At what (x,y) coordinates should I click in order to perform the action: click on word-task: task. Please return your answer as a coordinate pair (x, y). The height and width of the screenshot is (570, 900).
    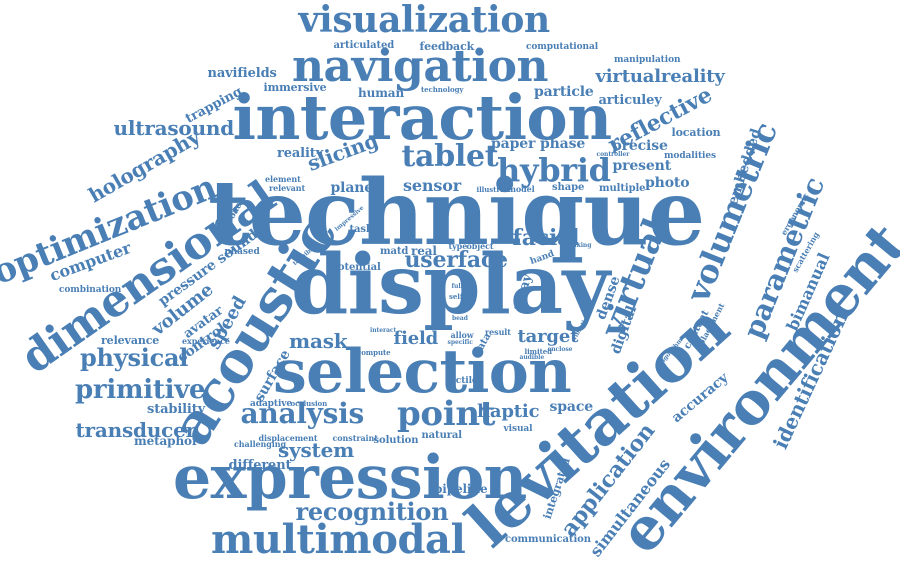
    Looking at the image, I should click on (361, 229).